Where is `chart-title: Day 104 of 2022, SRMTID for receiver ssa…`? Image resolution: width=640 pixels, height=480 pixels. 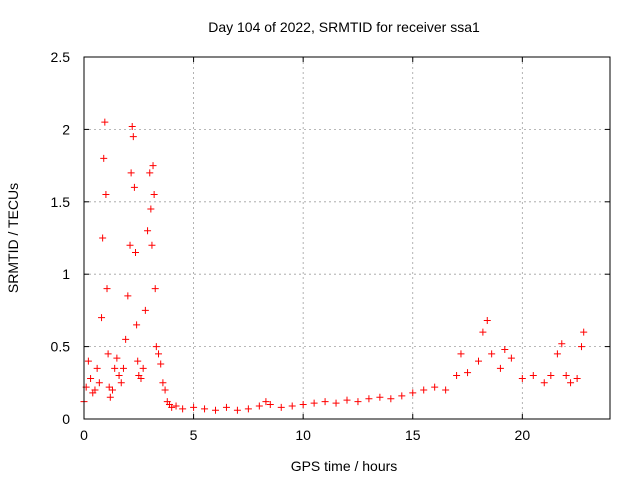 chart-title: Day 104 of 2022, SRMTID for receiver ssa… is located at coordinates (344, 27).